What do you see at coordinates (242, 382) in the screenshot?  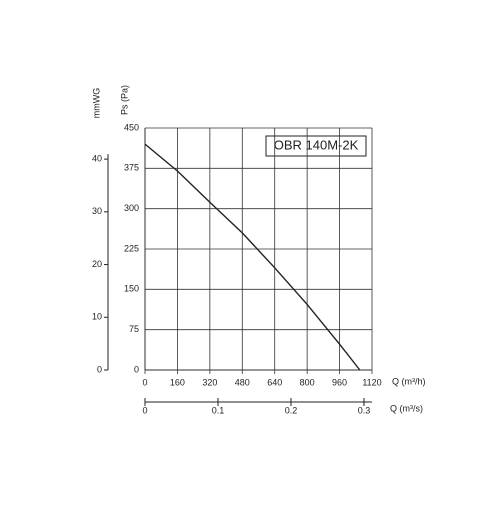 I see `x-tick-label: 480` at bounding box center [242, 382].